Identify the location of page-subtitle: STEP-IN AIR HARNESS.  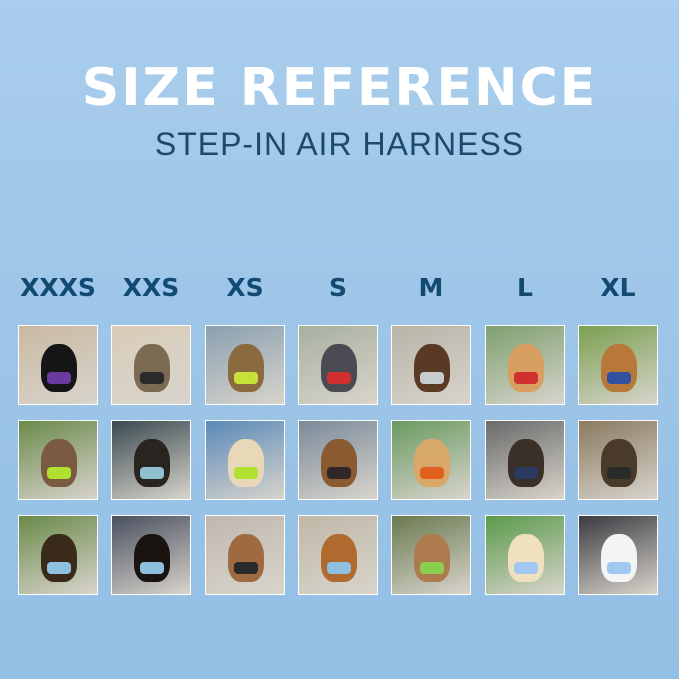
(339, 144).